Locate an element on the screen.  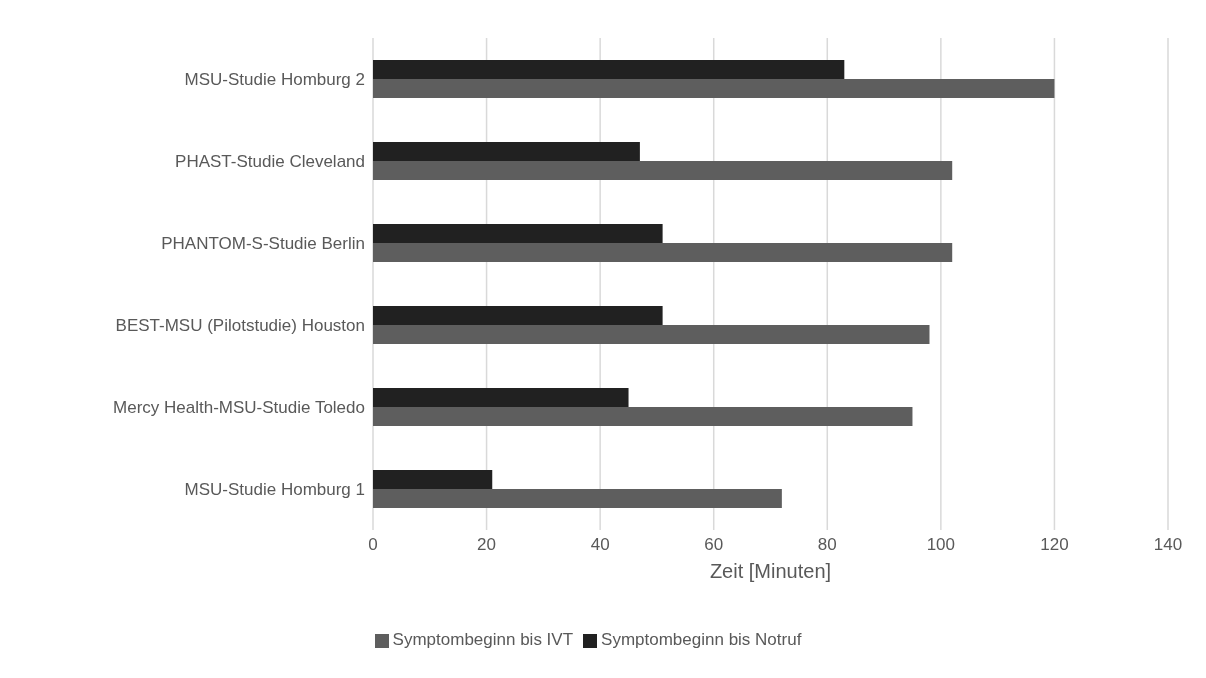
x-tick-label: 140 is located at coordinates (1168, 545).